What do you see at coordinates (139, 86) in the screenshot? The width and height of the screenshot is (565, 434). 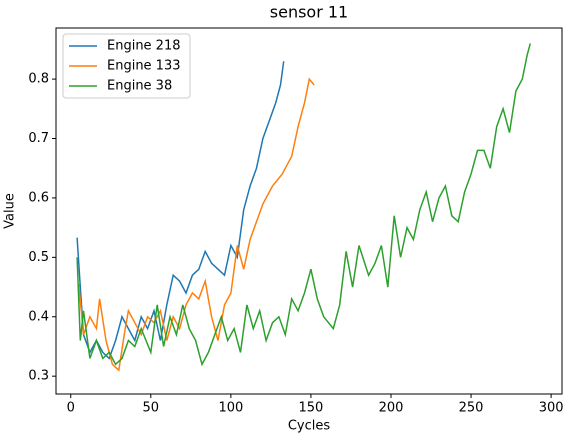 I see `legend-label: Engine 38` at bounding box center [139, 86].